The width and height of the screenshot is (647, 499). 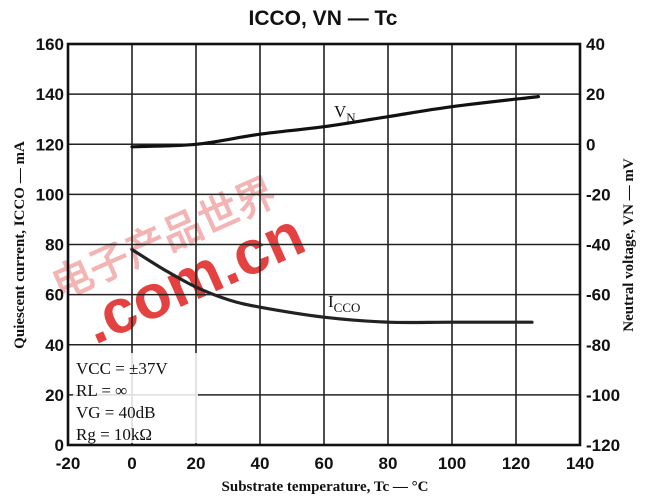 I want to click on y-left-tick-label: 60, so click(x=54, y=295).